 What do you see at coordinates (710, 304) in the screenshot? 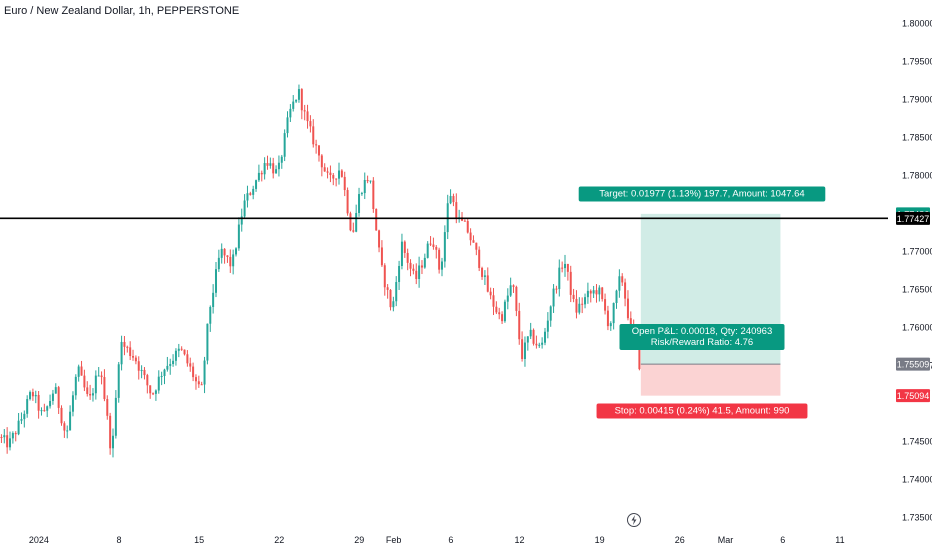
I see `long-position-tool` at bounding box center [710, 304].